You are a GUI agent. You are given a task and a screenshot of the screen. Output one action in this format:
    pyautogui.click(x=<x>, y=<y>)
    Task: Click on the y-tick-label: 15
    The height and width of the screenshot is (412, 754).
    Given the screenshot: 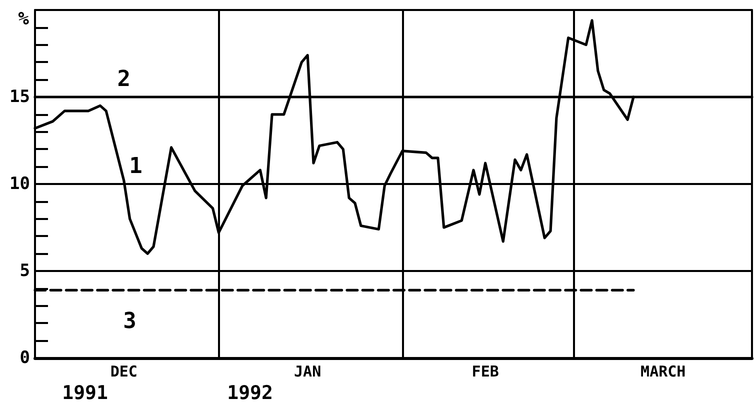 What is the action you would take?
    pyautogui.click(x=20, y=97)
    